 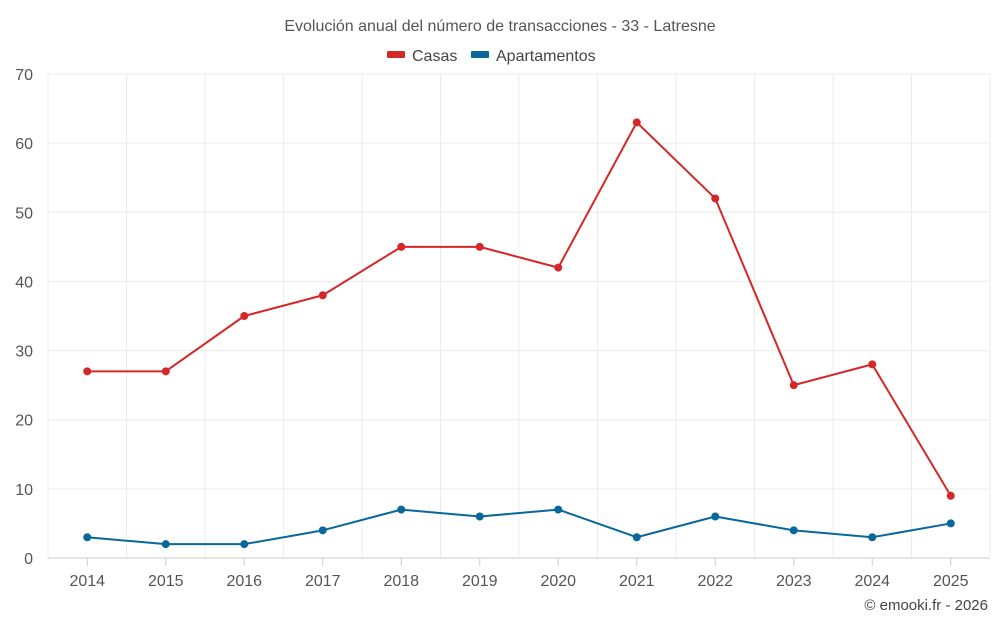 I want to click on y-tick-label: 30, so click(x=24, y=352).